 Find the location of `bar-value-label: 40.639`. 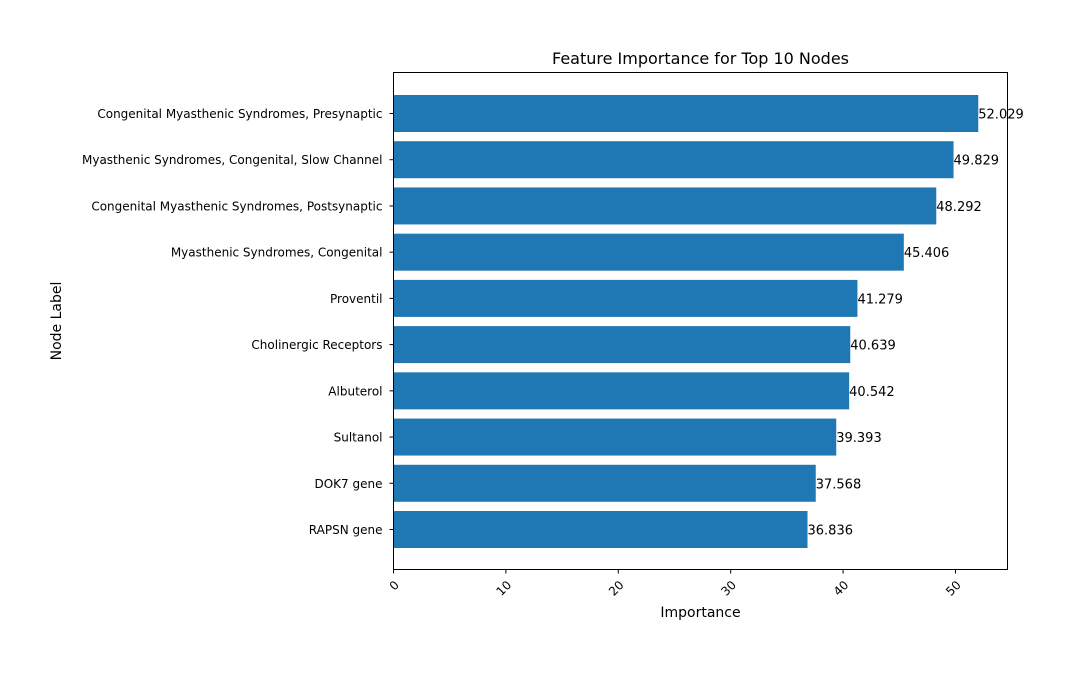

bar-value-label: 40.639 is located at coordinates (873, 346).